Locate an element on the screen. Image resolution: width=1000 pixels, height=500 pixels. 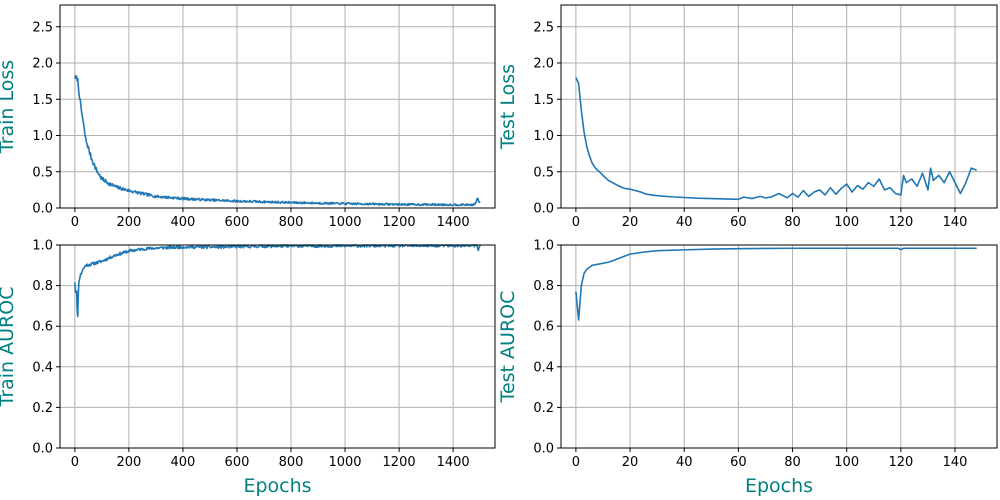
test-auroc-xtick-label: 100 is located at coordinates (846, 462).